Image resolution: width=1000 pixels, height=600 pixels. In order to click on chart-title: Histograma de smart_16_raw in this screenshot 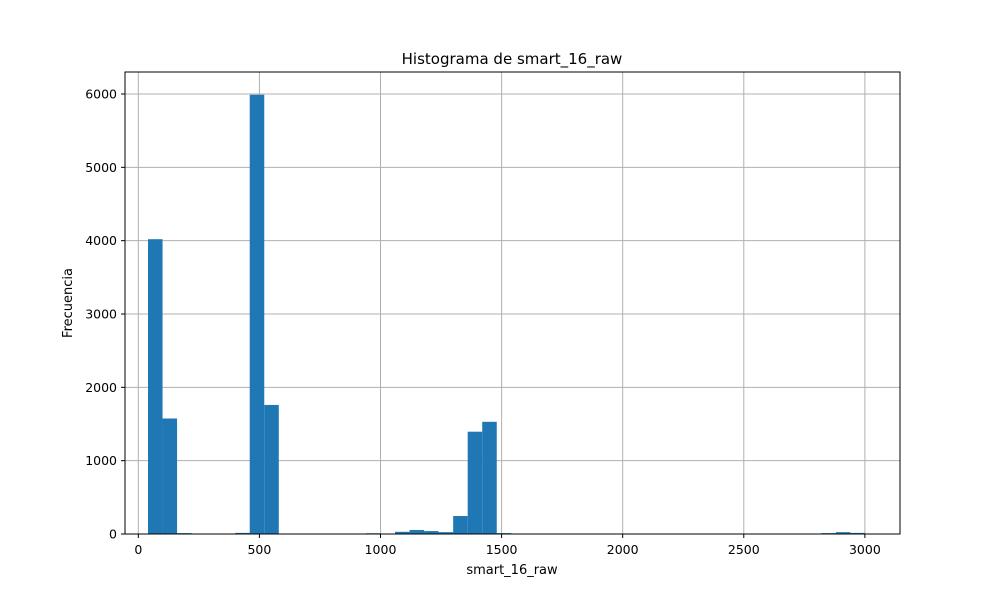, I will do `click(512, 59)`.